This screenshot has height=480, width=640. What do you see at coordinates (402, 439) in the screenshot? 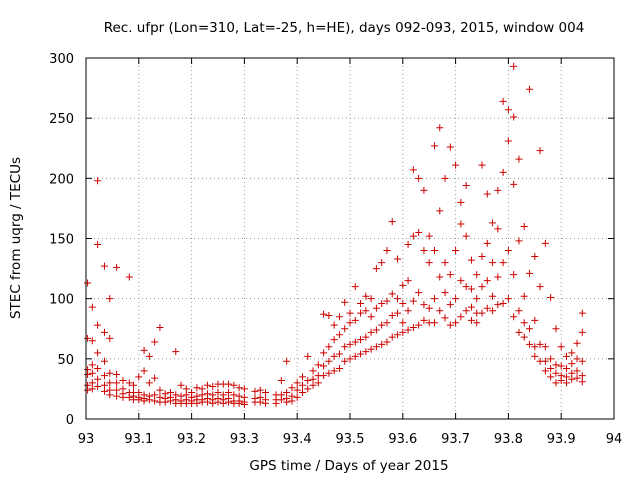
I see `x-tick-label: 93.6` at bounding box center [402, 439].